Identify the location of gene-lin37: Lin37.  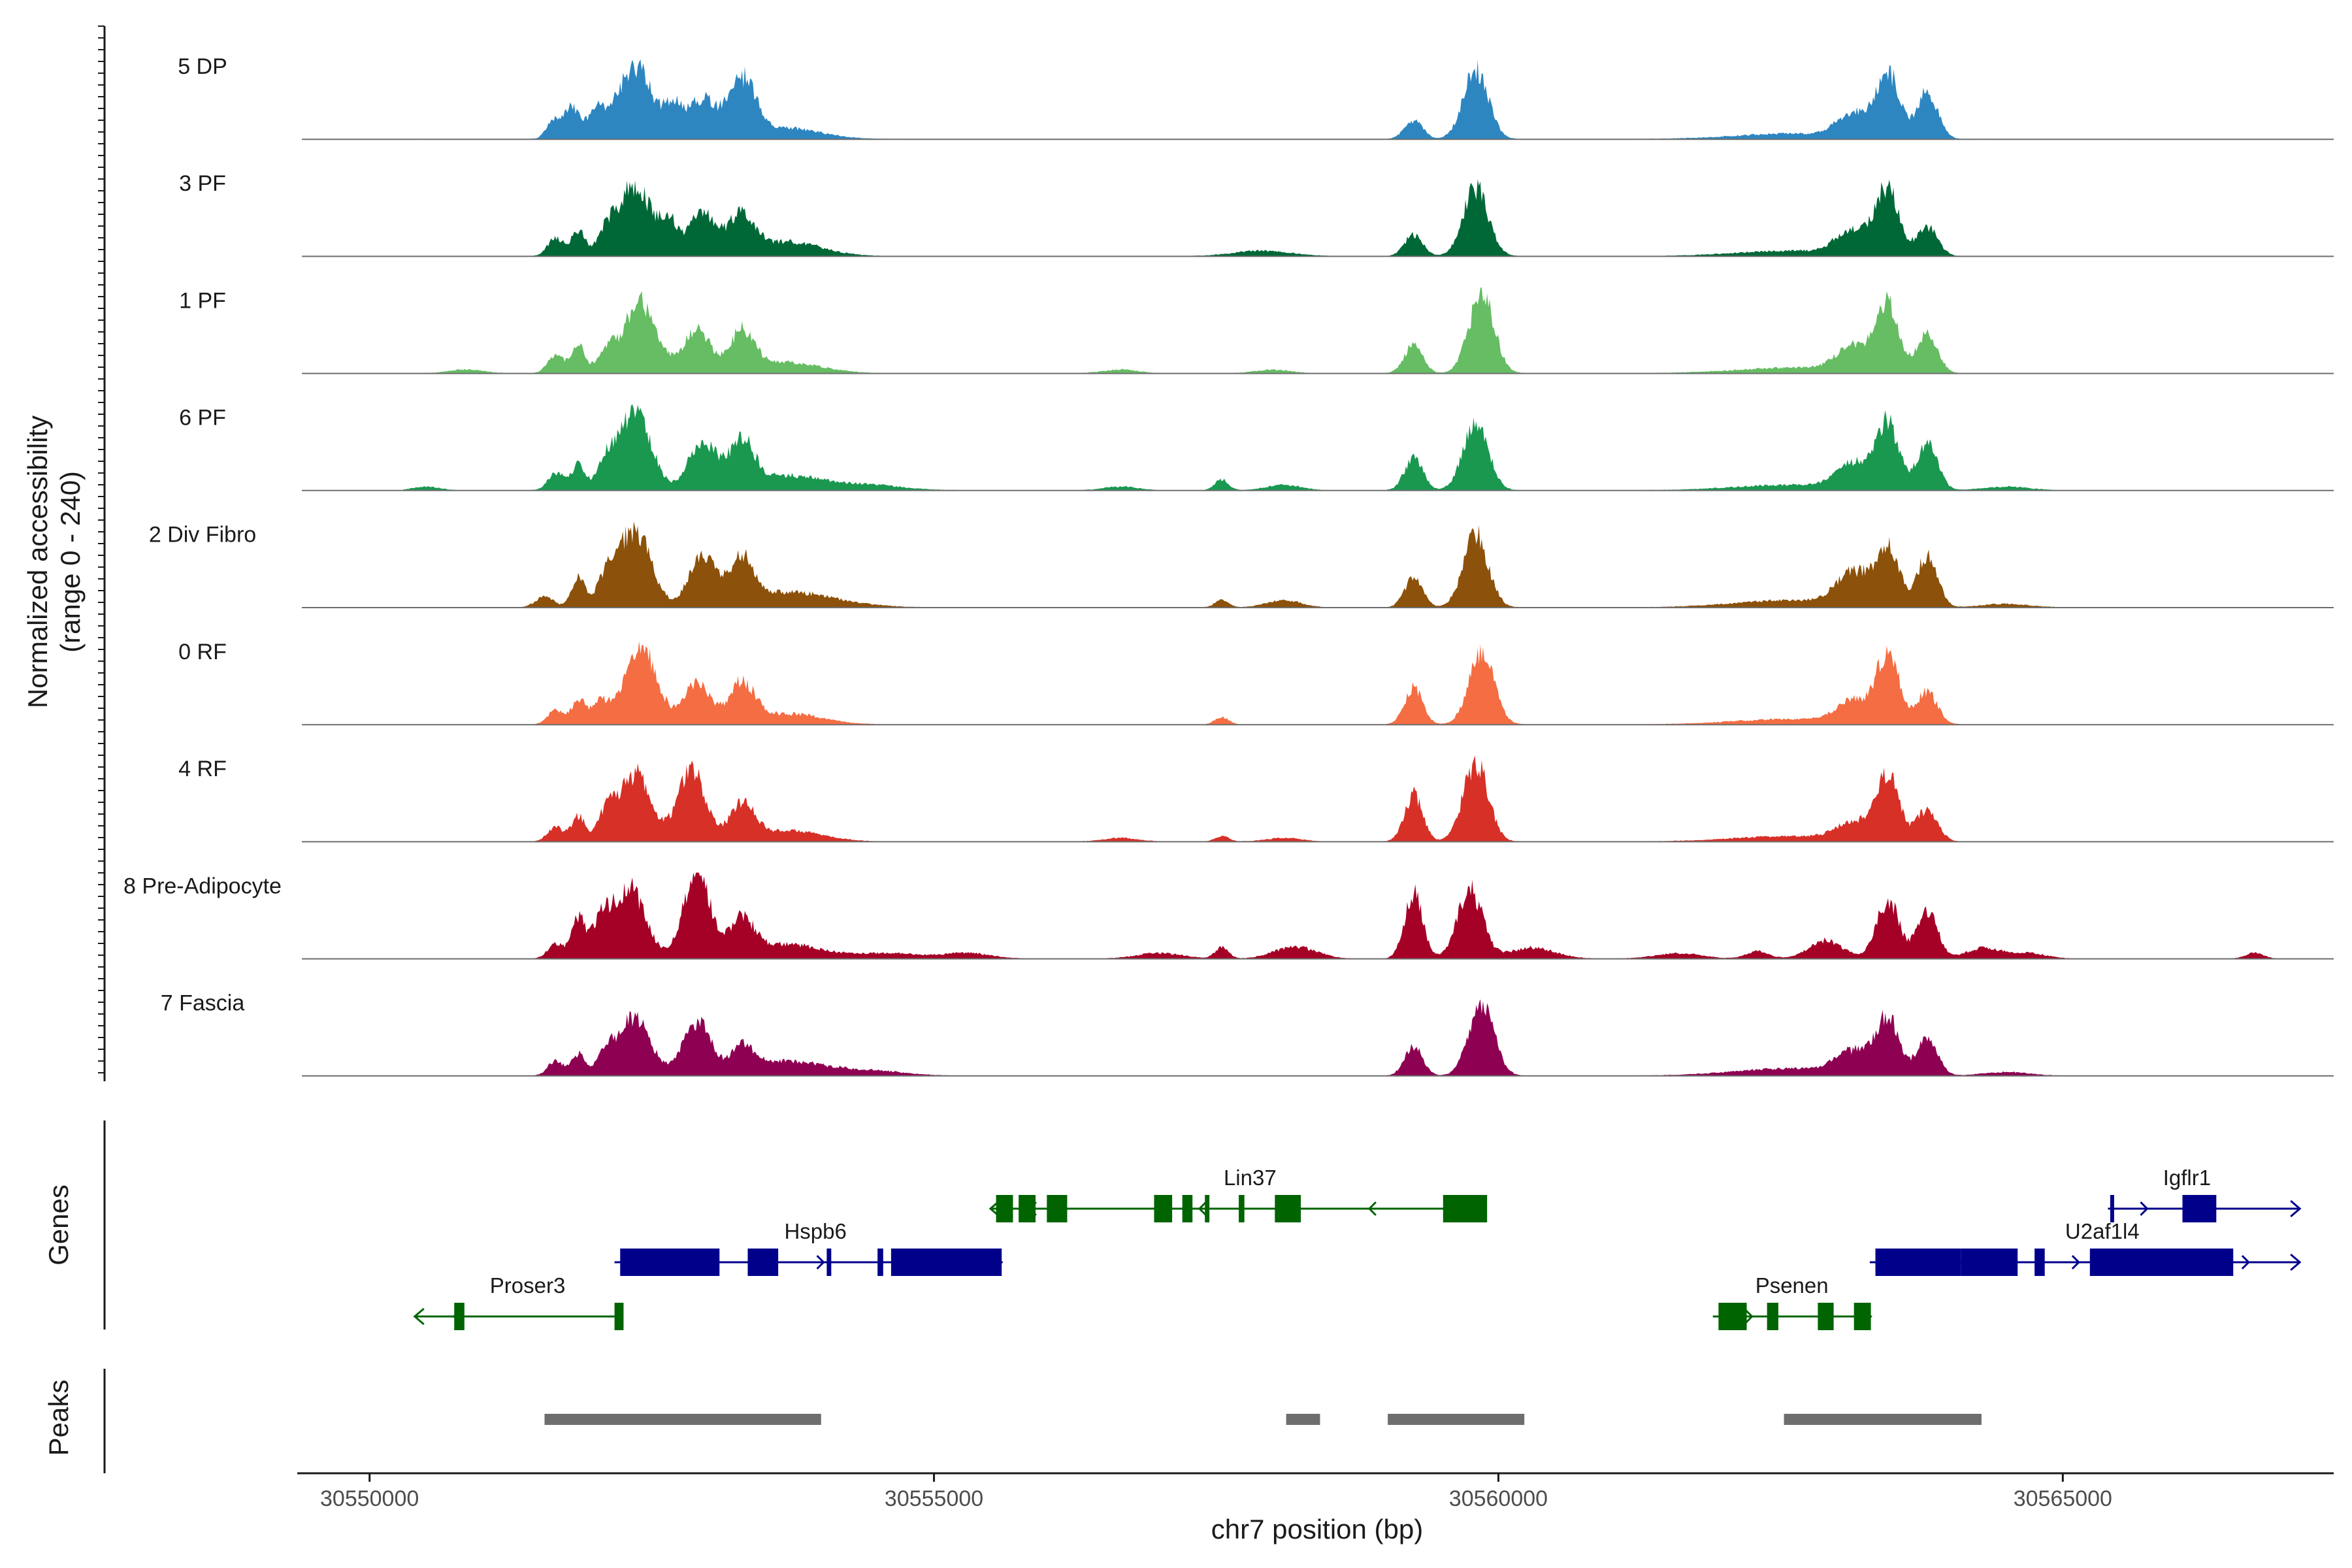
(1238, 1194).